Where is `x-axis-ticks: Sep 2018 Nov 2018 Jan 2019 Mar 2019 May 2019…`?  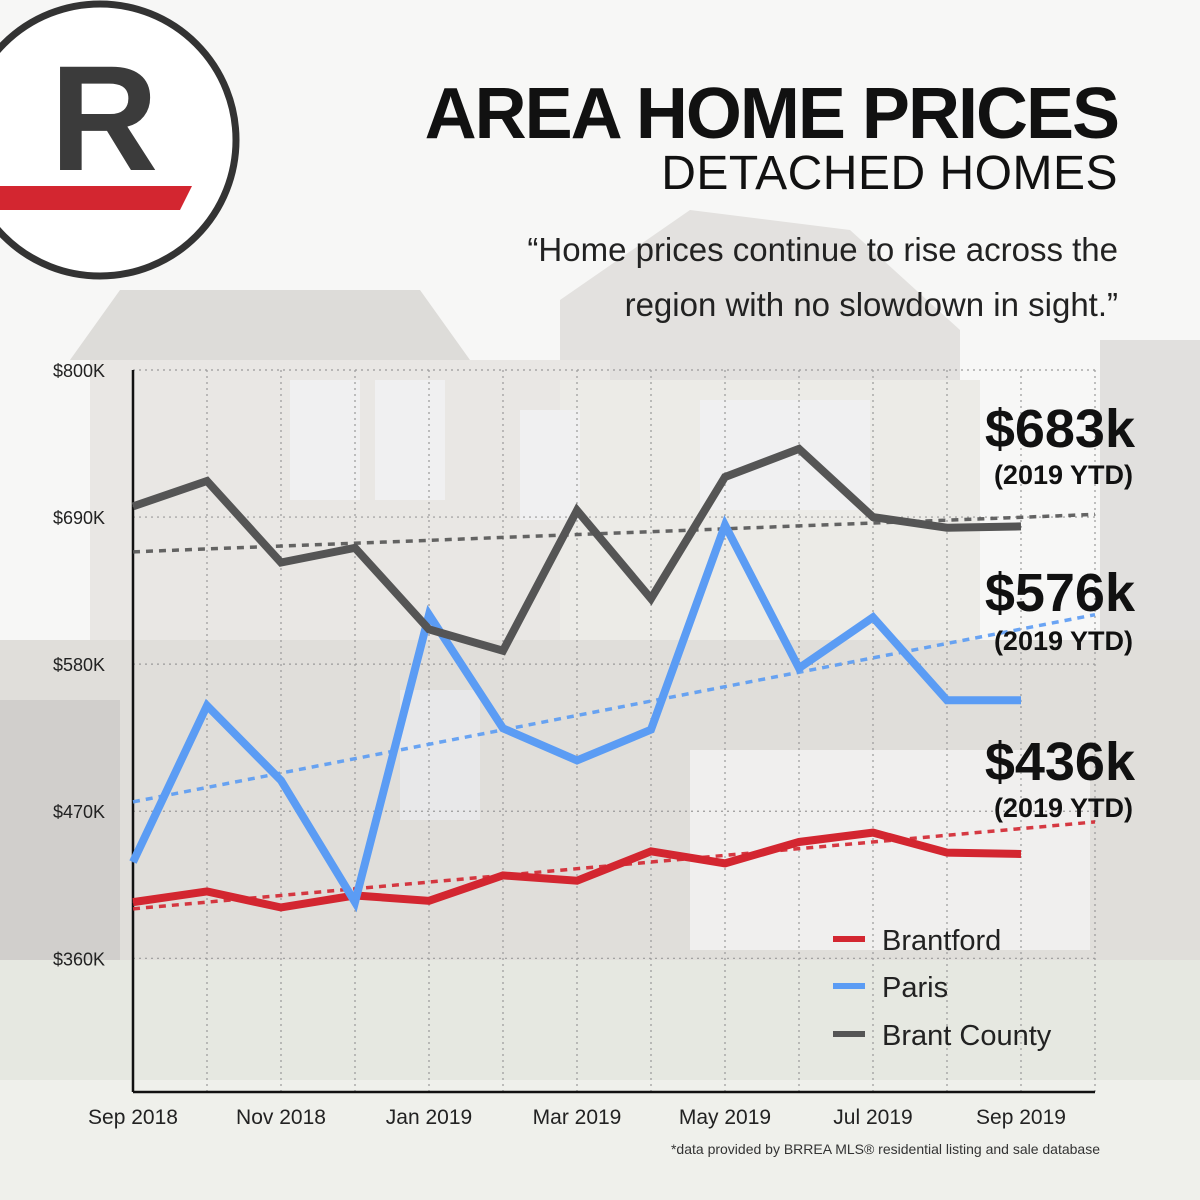
x-axis-ticks: Sep 2018 Nov 2018 Jan 2019 Mar 2019 May 2019… is located at coordinates (577, 1117).